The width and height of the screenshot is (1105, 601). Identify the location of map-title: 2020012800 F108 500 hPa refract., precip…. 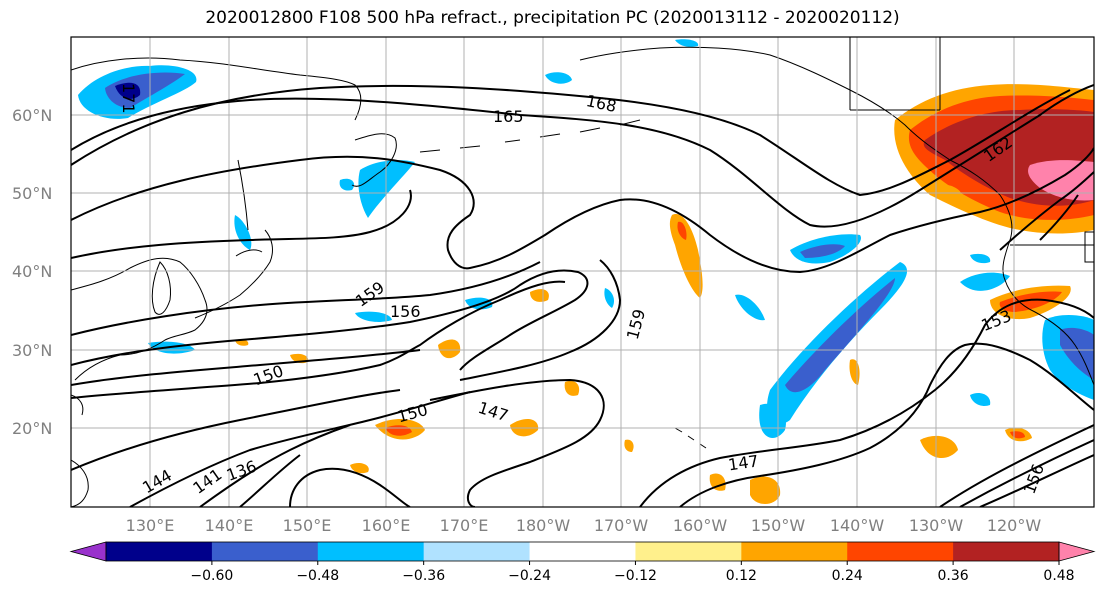
(552, 18).